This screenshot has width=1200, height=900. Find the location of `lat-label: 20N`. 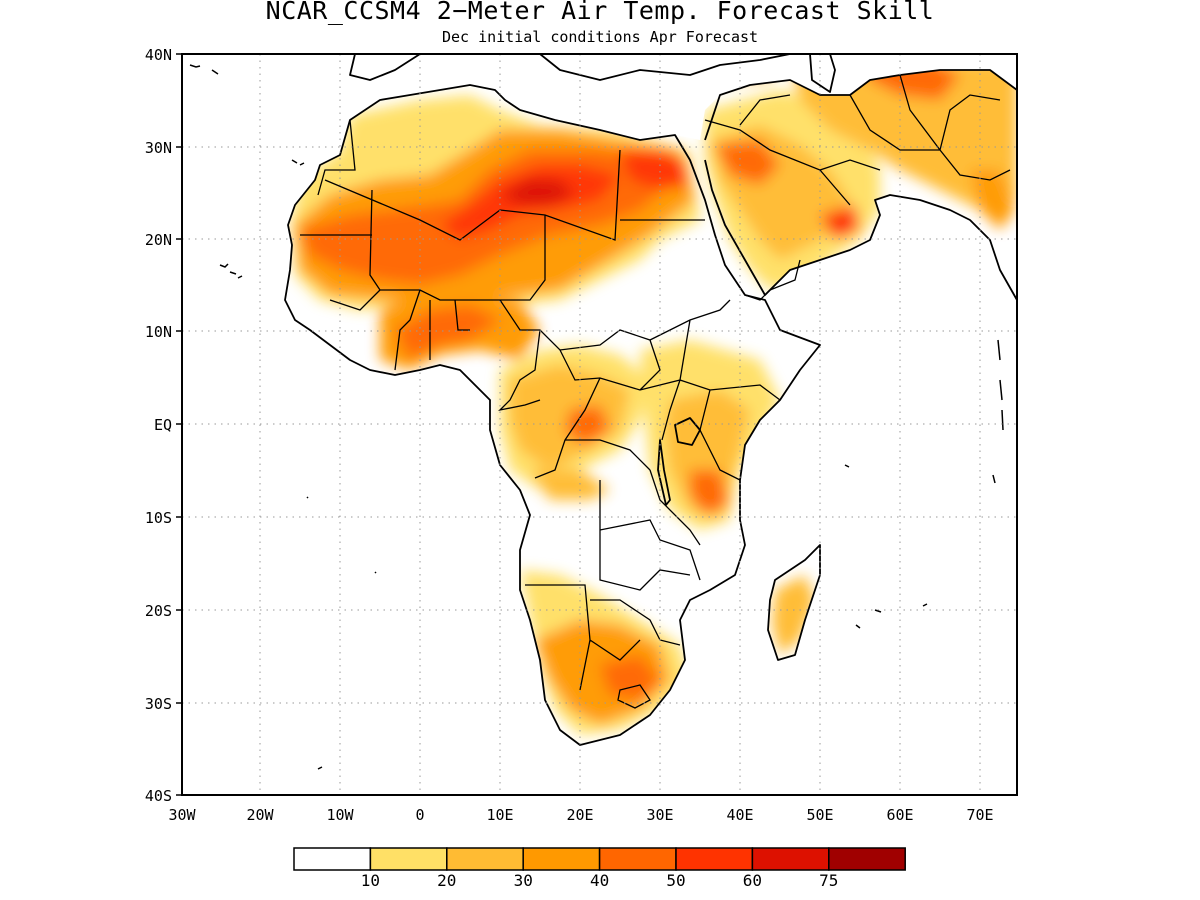

lat-label: 20N is located at coordinates (158, 240).